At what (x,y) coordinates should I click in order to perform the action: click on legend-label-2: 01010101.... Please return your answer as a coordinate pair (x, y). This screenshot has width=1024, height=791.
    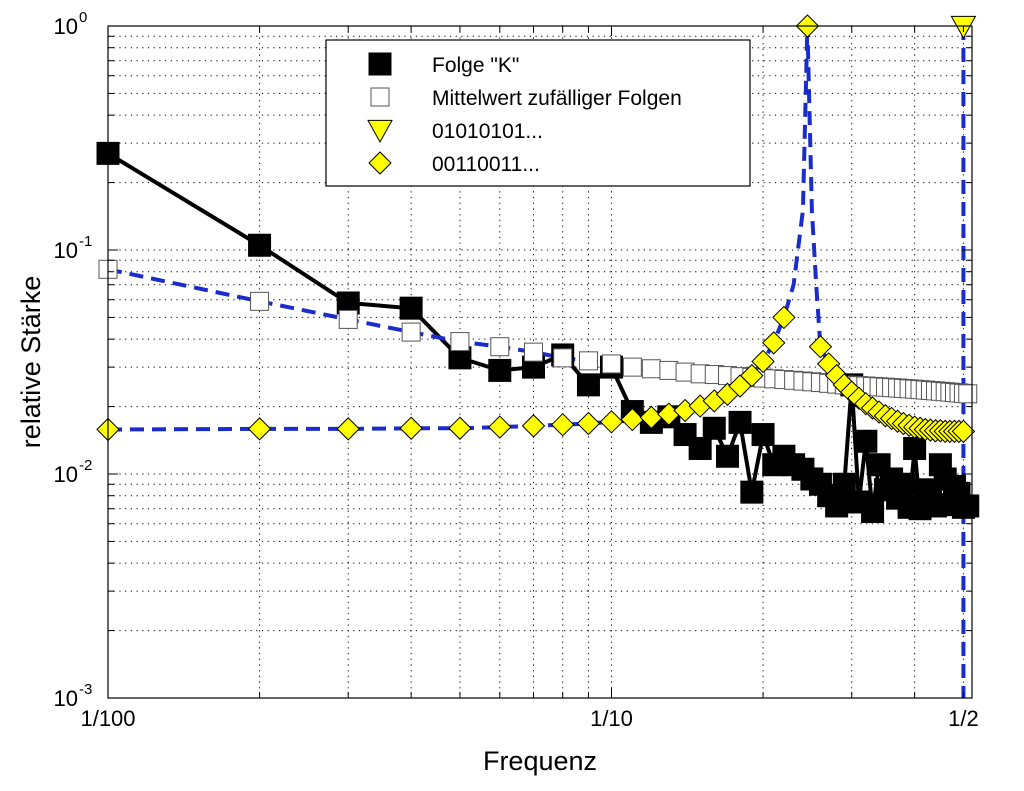
    Looking at the image, I should click on (487, 131).